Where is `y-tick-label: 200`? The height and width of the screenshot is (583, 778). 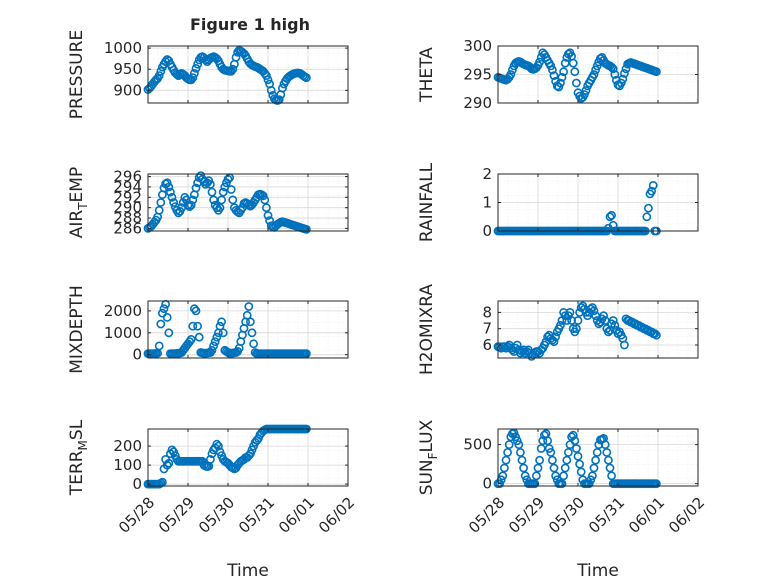
y-tick-label: 200 is located at coordinates (127, 446).